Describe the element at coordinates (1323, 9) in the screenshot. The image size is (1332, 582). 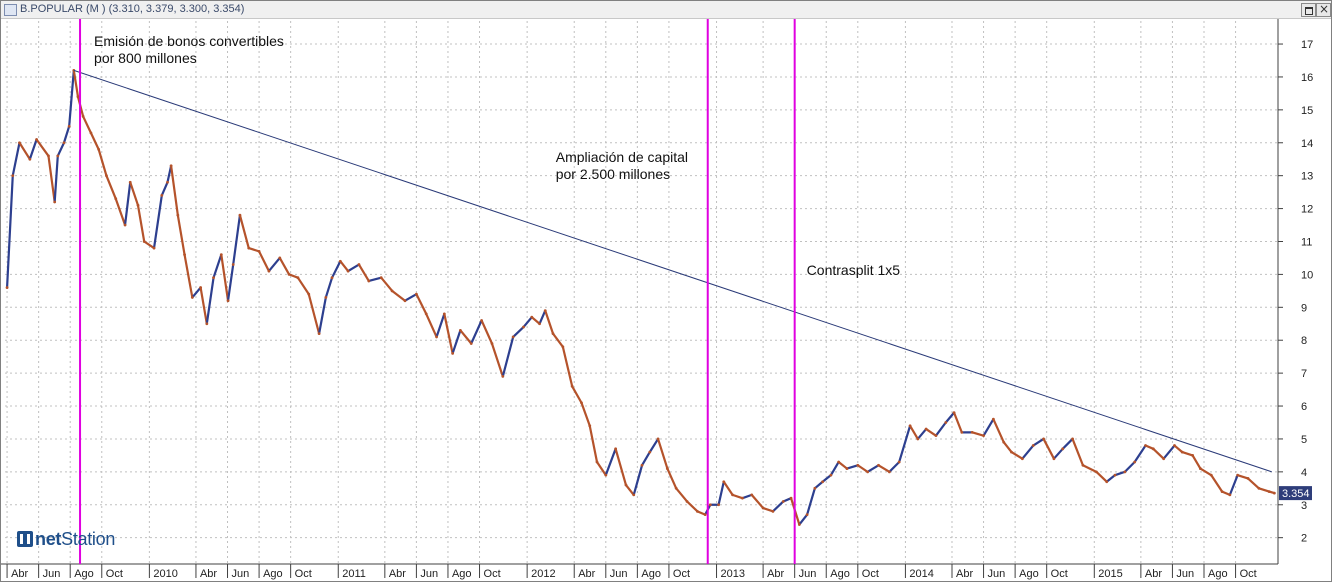
I see `close-button` at that location.